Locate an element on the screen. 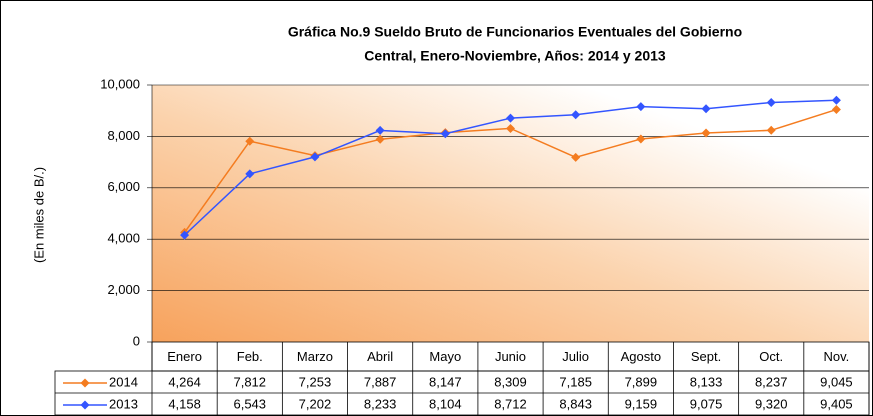 The image size is (873, 416). x-tick-label: Nov. is located at coordinates (837, 356).